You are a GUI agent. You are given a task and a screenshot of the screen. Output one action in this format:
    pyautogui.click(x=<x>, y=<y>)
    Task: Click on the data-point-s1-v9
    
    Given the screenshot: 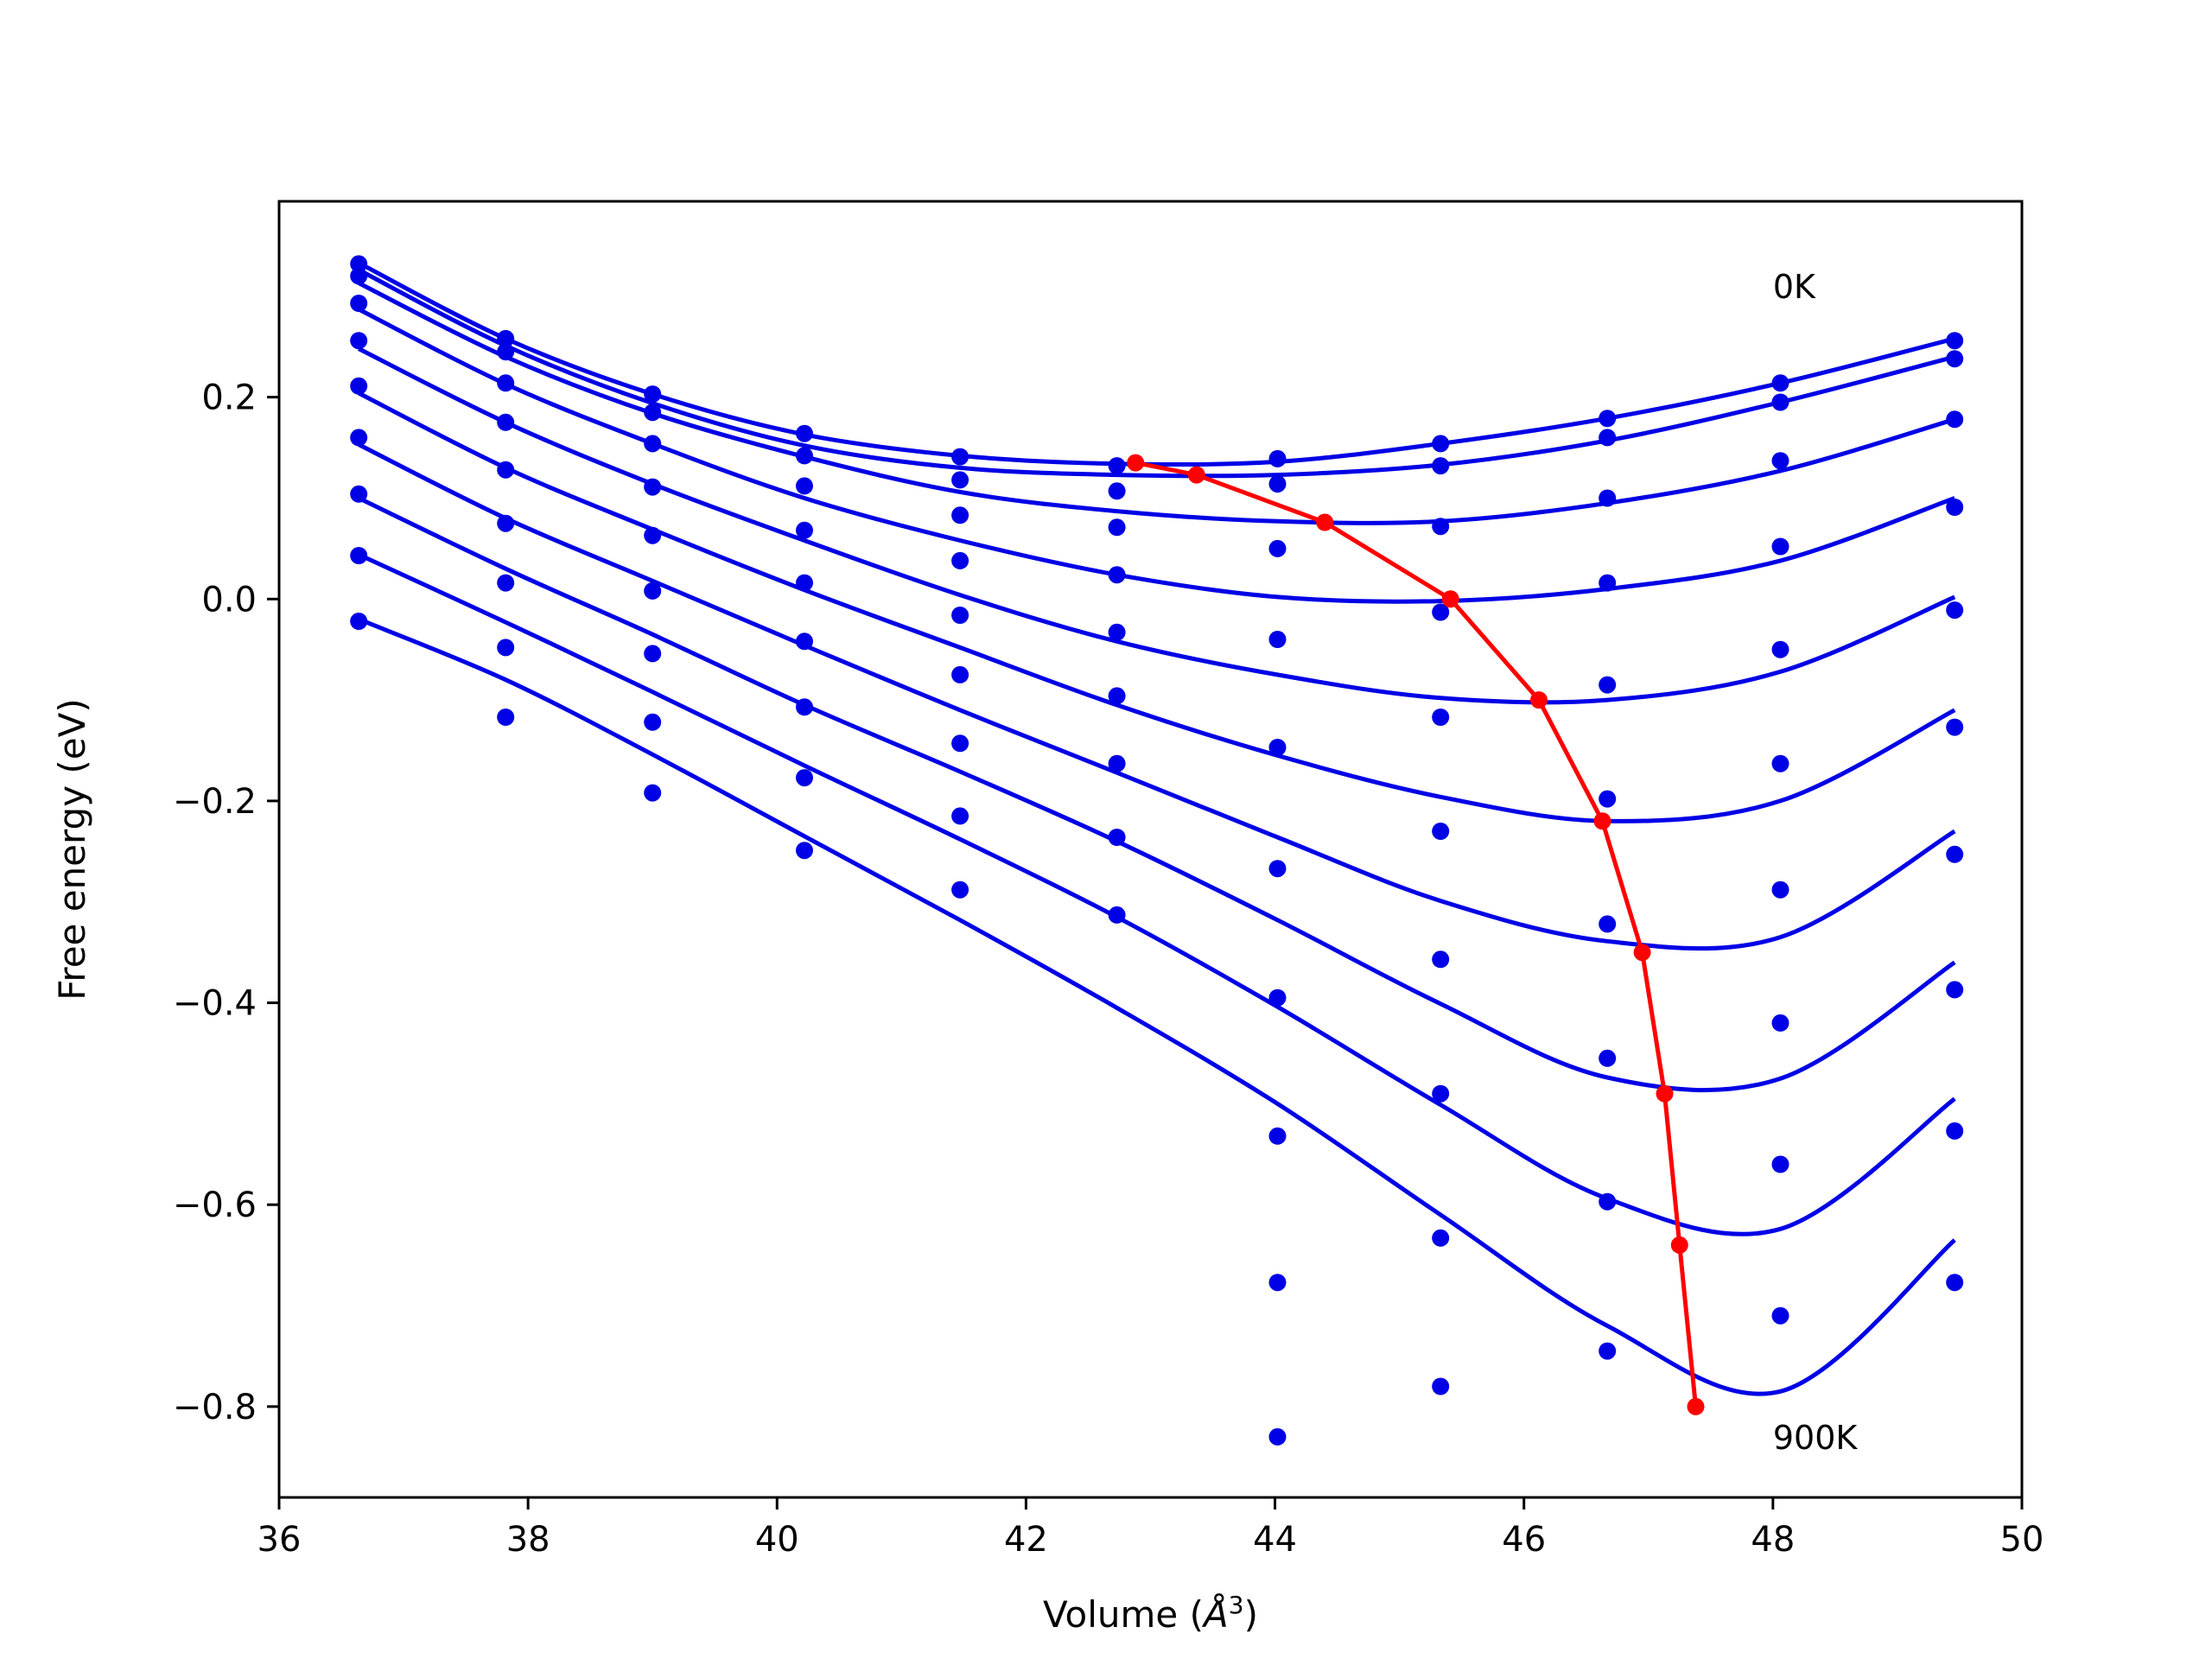 What is the action you would take?
    pyautogui.click(x=1780, y=402)
    